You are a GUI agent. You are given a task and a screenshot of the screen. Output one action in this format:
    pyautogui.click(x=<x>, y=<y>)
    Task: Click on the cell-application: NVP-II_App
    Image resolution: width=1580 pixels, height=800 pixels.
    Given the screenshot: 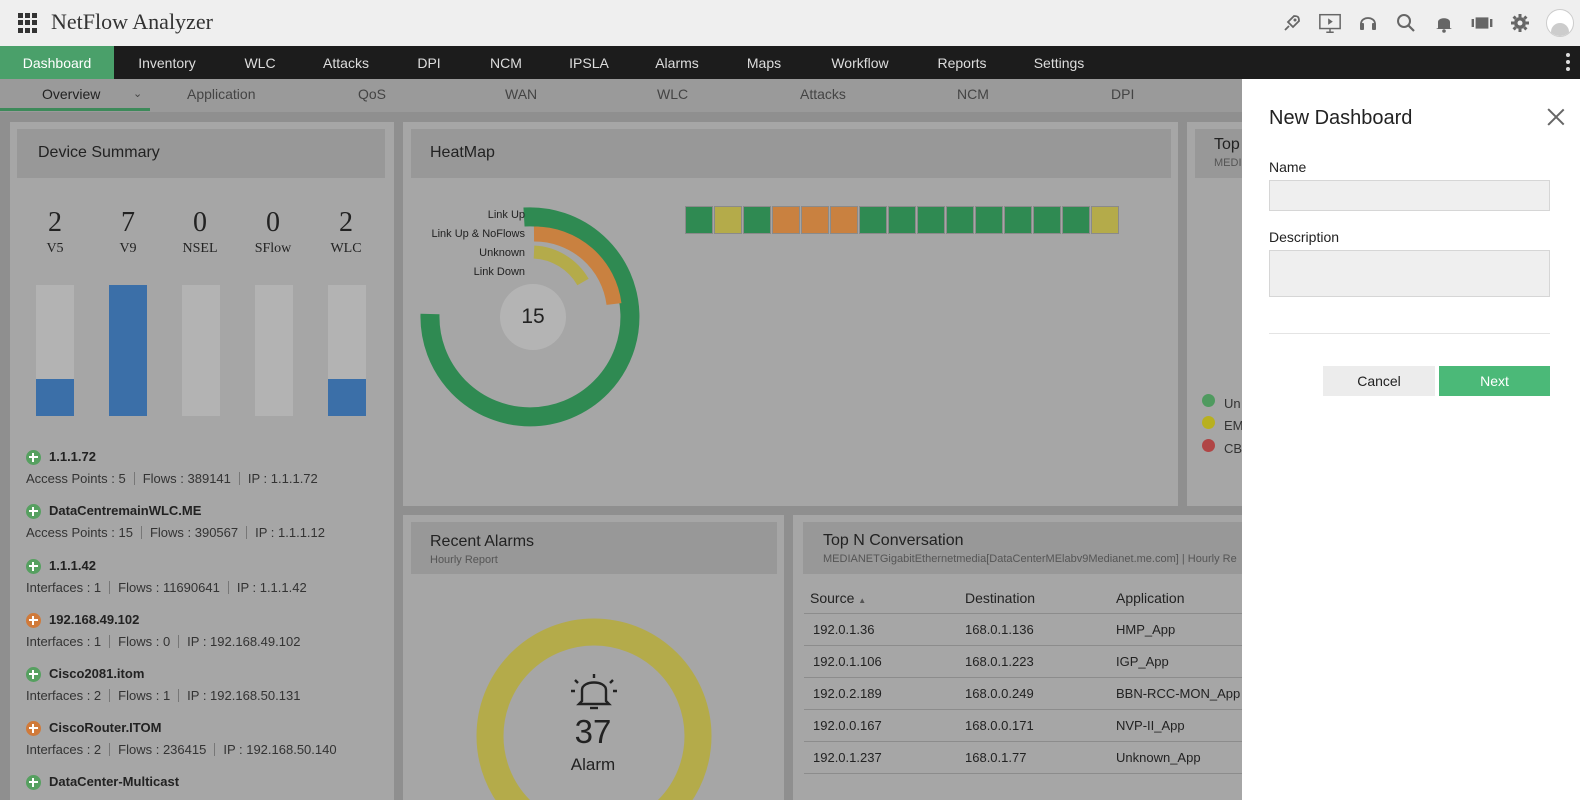 What is the action you would take?
    pyautogui.click(x=1150, y=725)
    